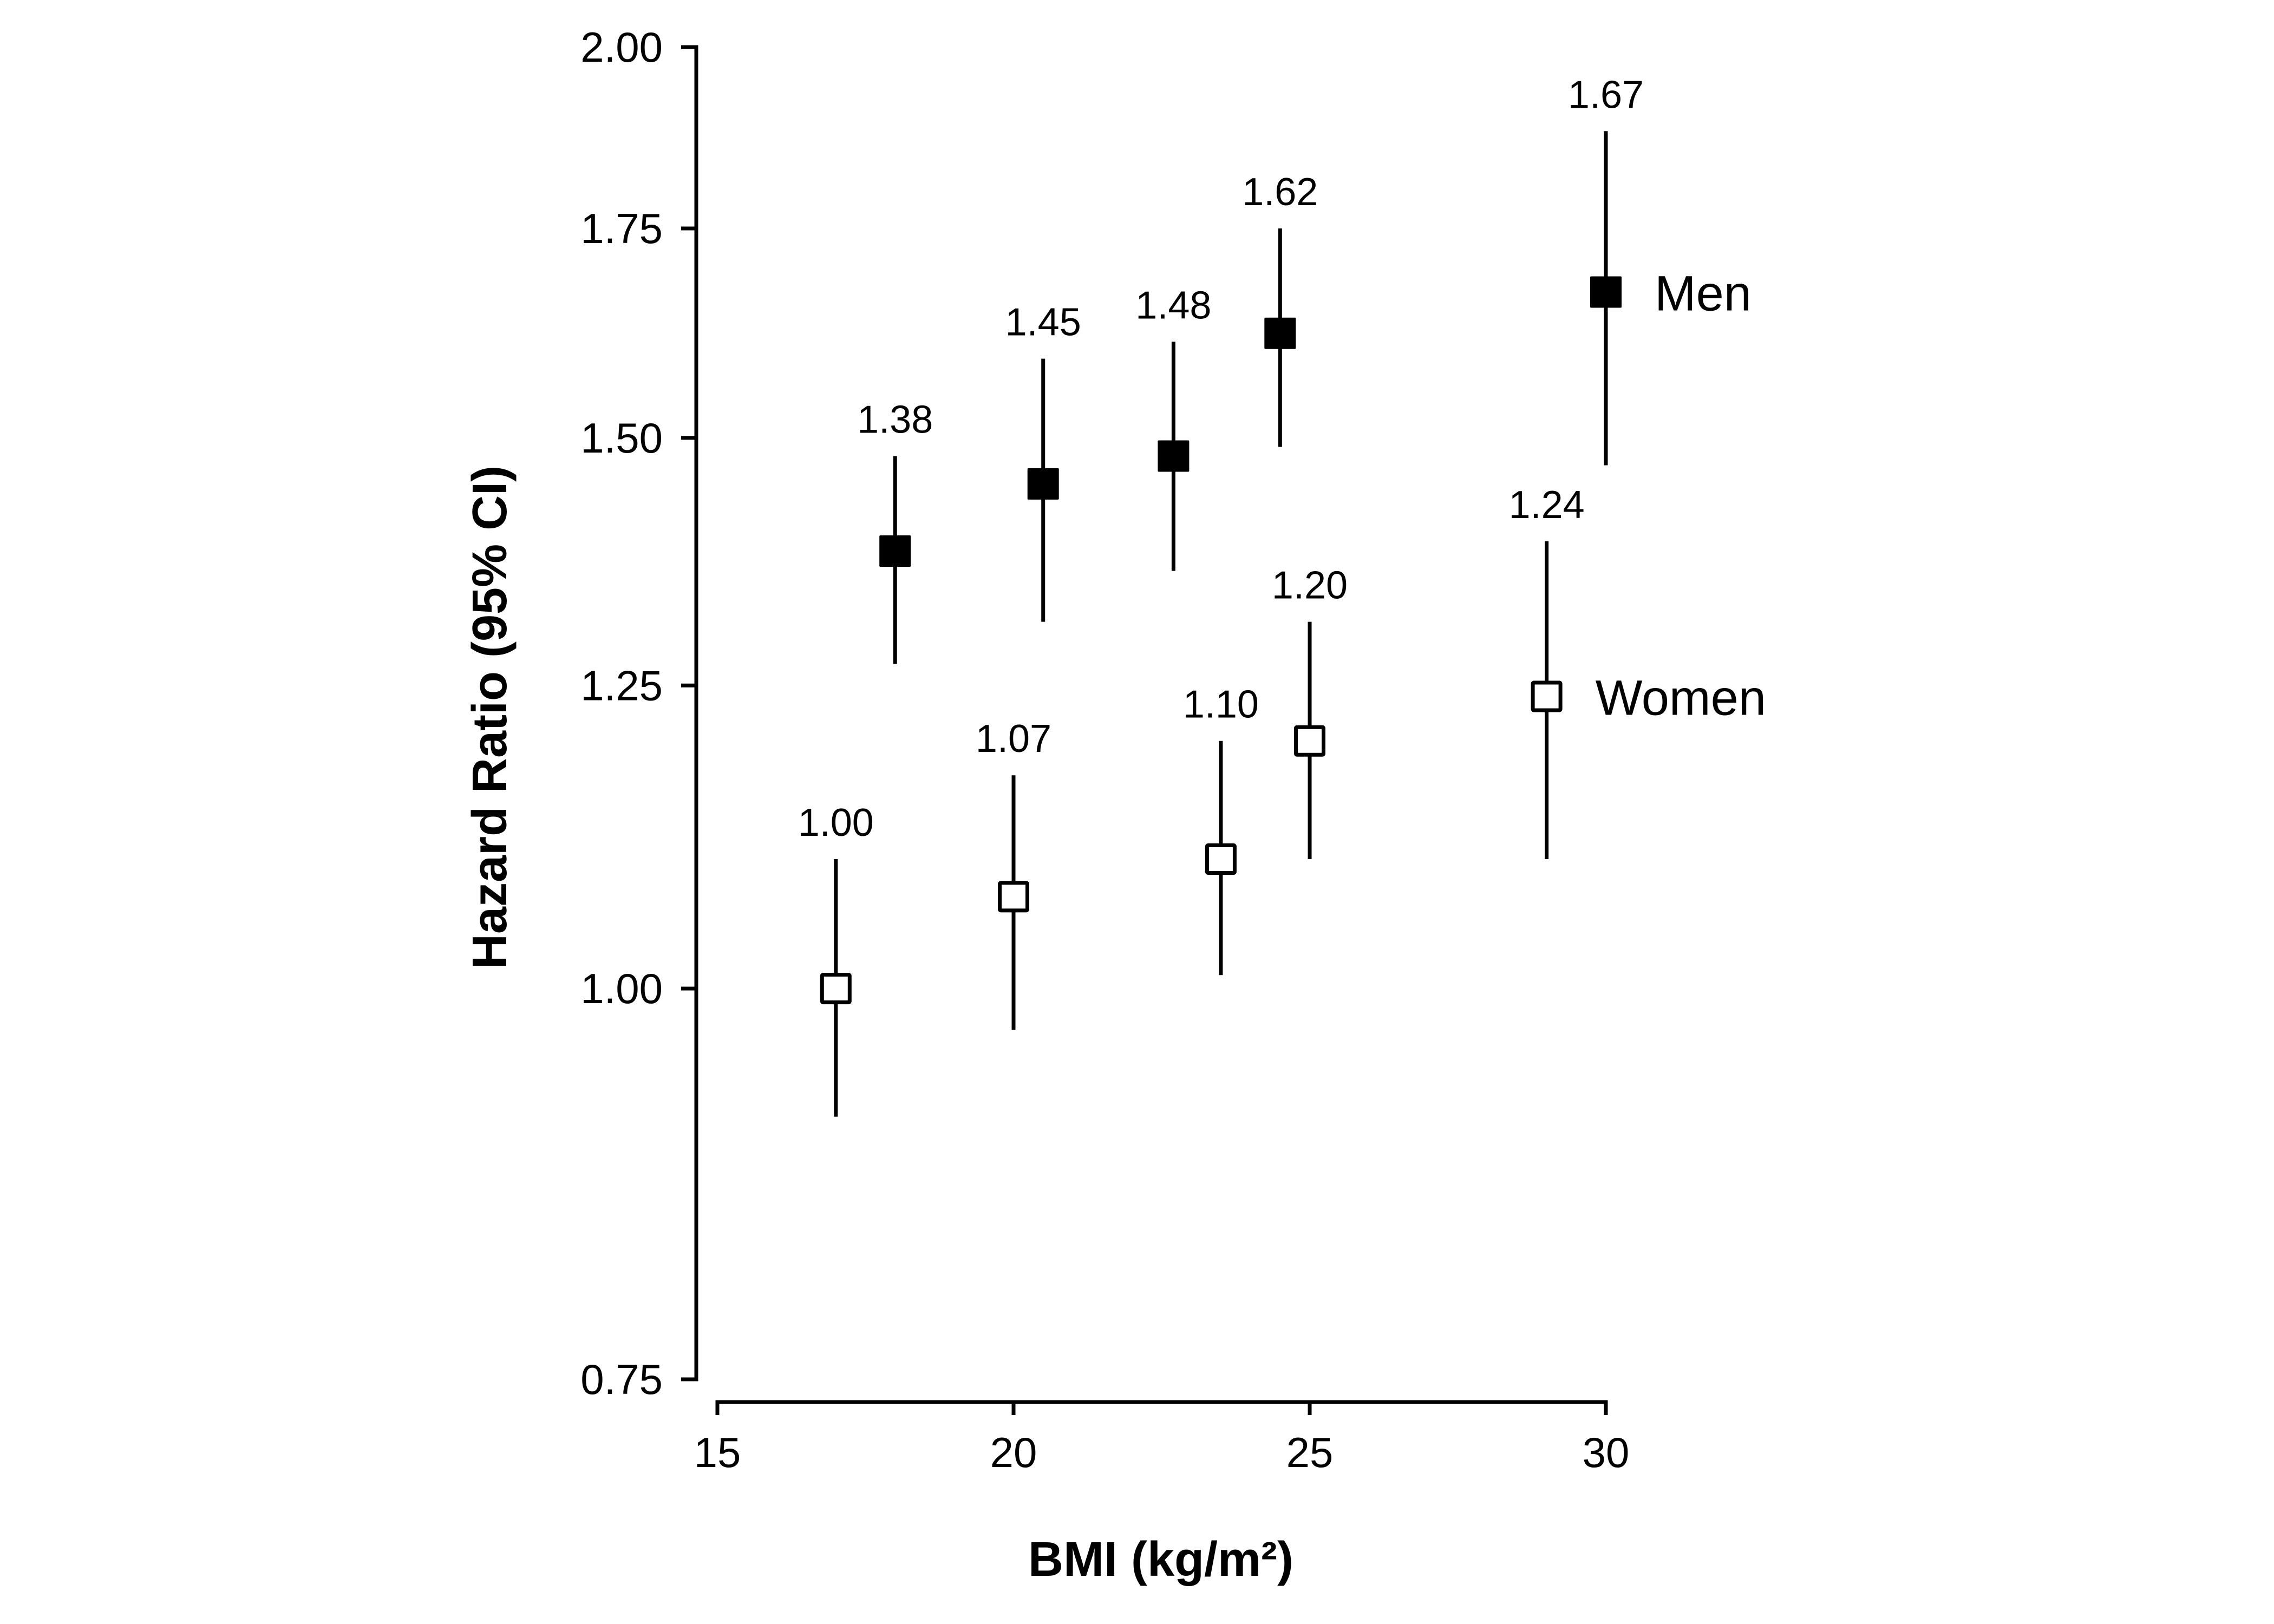 The height and width of the screenshot is (1624, 2274). Describe the element at coordinates (1160, 1560) in the screenshot. I see `x-axis-title: BMI (kg/m²)` at that location.